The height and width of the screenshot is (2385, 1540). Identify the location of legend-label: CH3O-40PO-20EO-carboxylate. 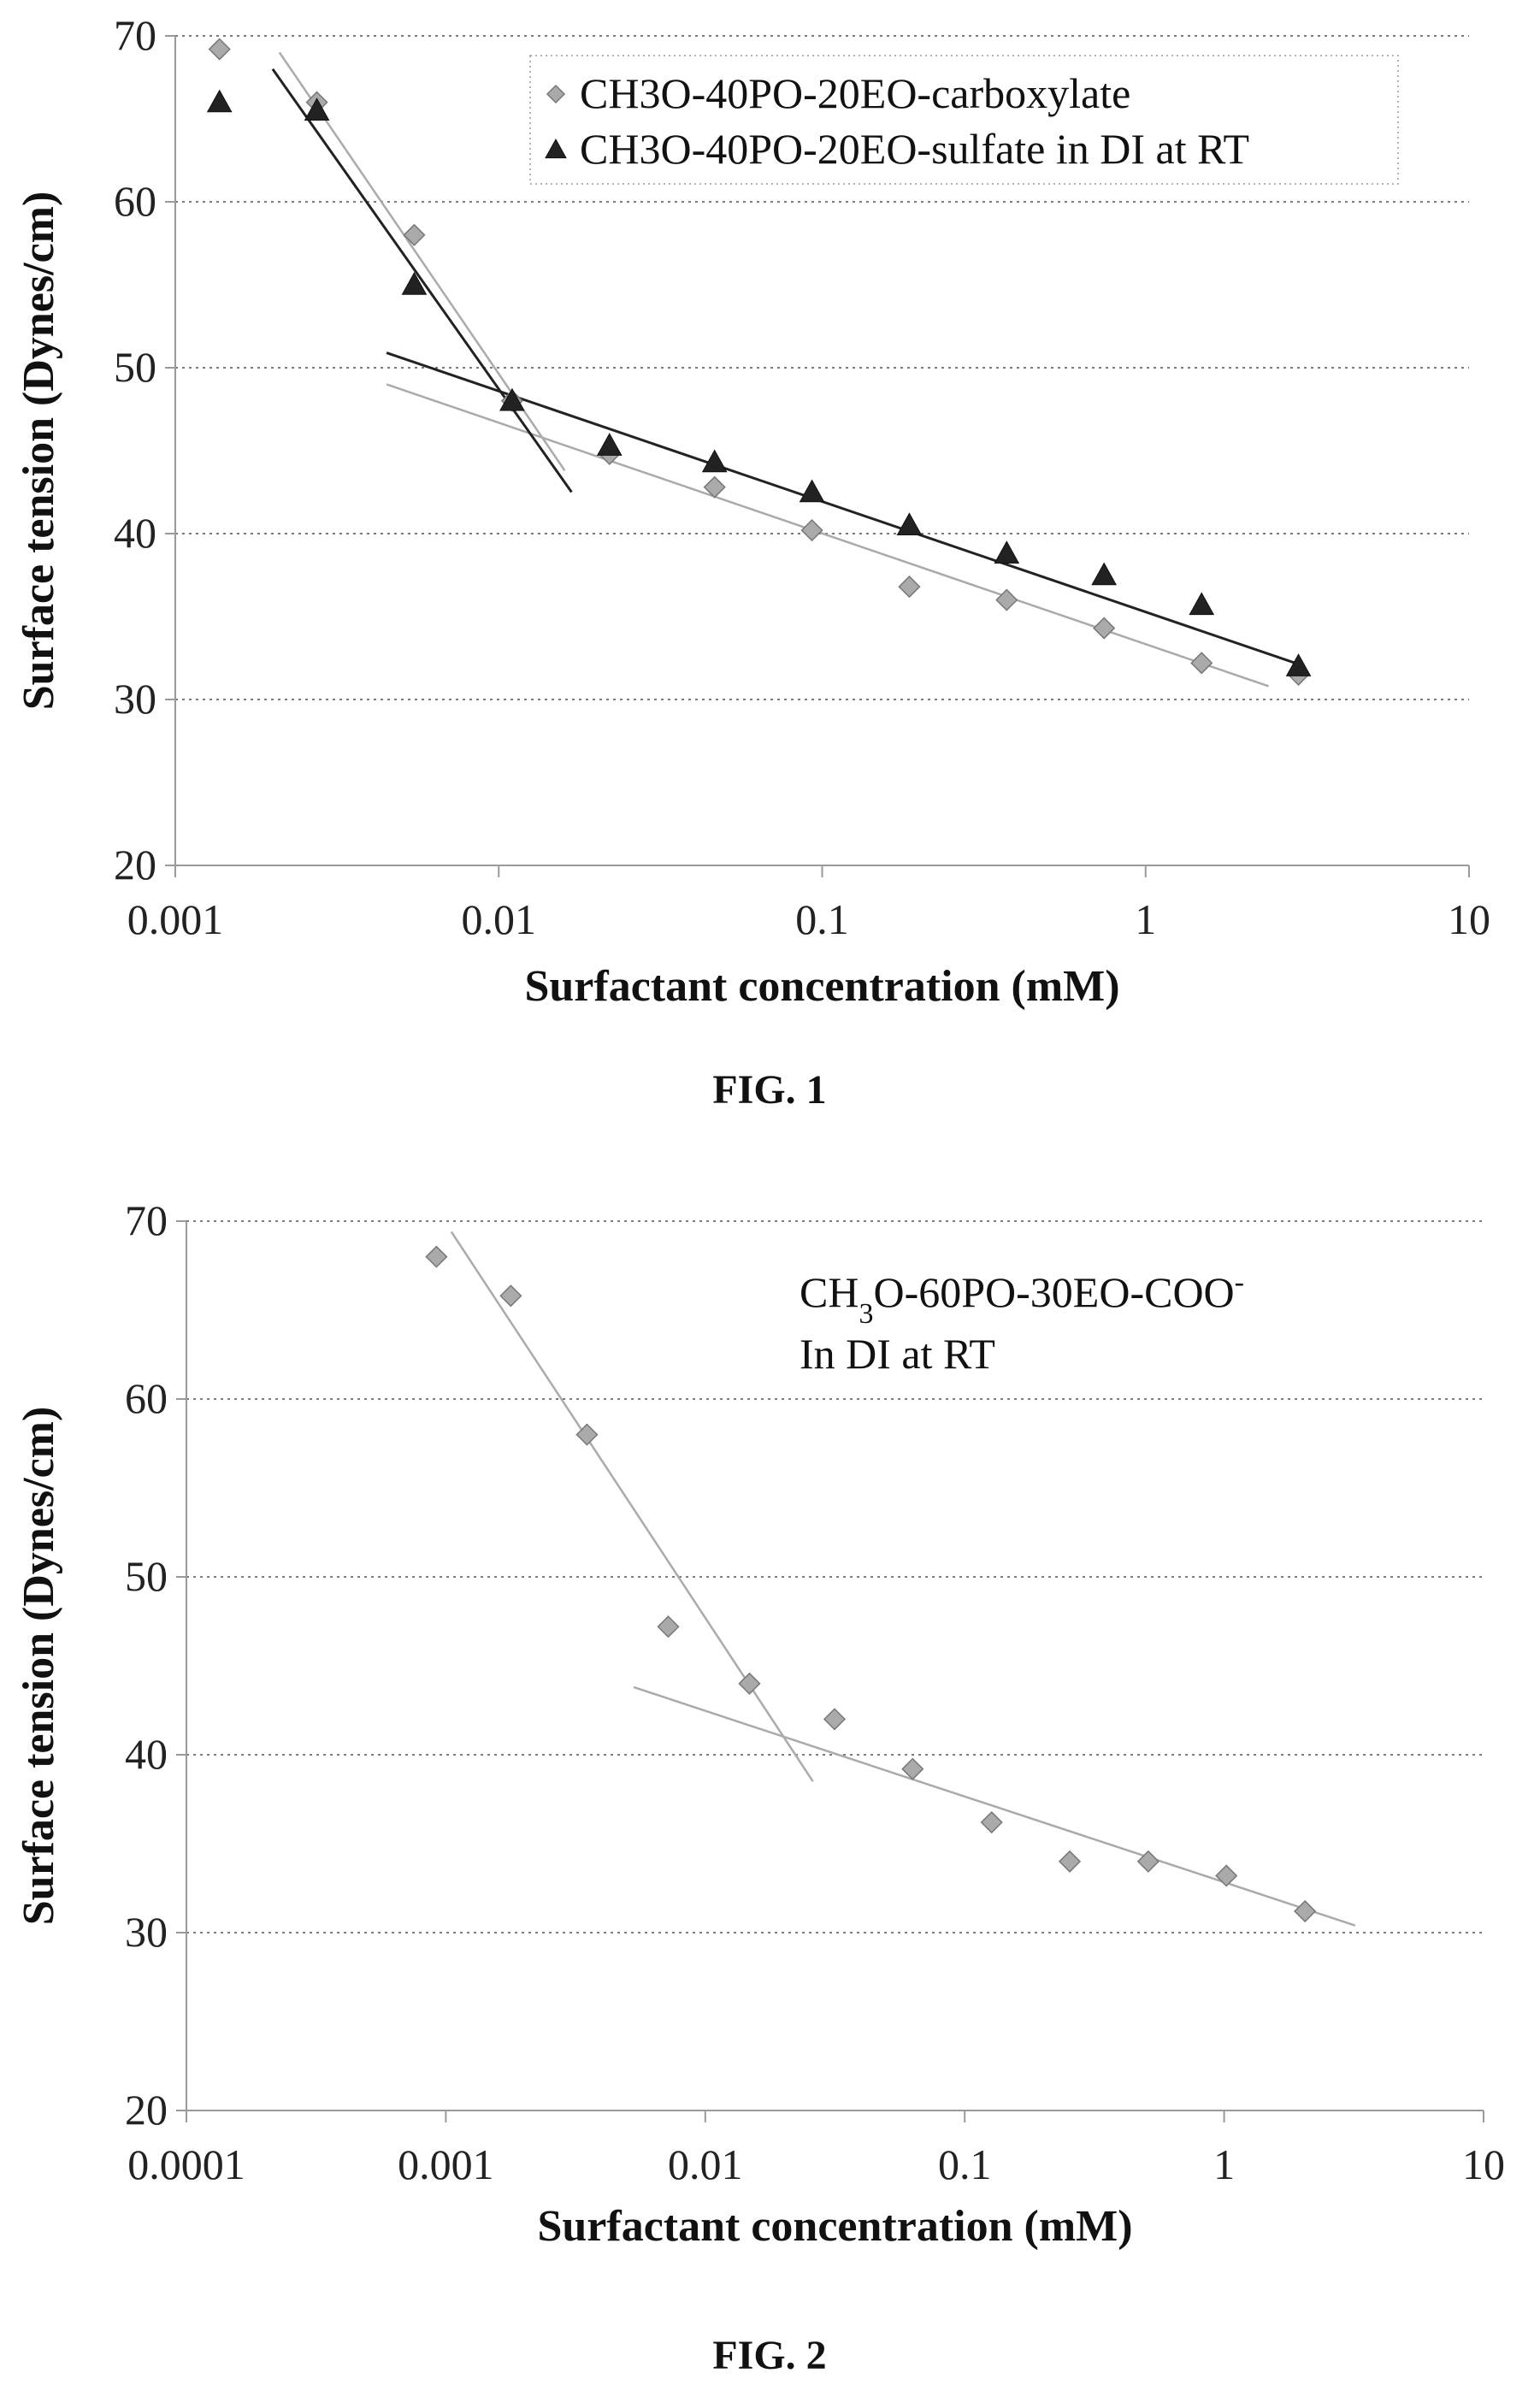
(855, 93).